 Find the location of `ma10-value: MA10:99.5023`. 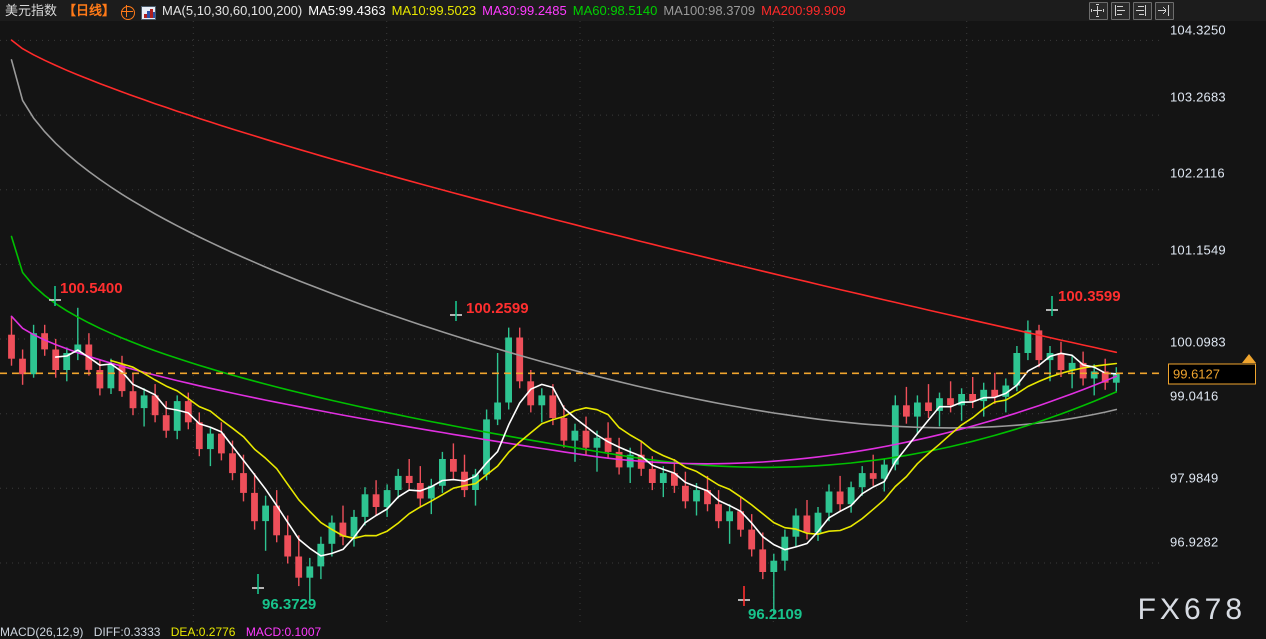

ma10-value: MA10:99.5023 is located at coordinates (434, 10).